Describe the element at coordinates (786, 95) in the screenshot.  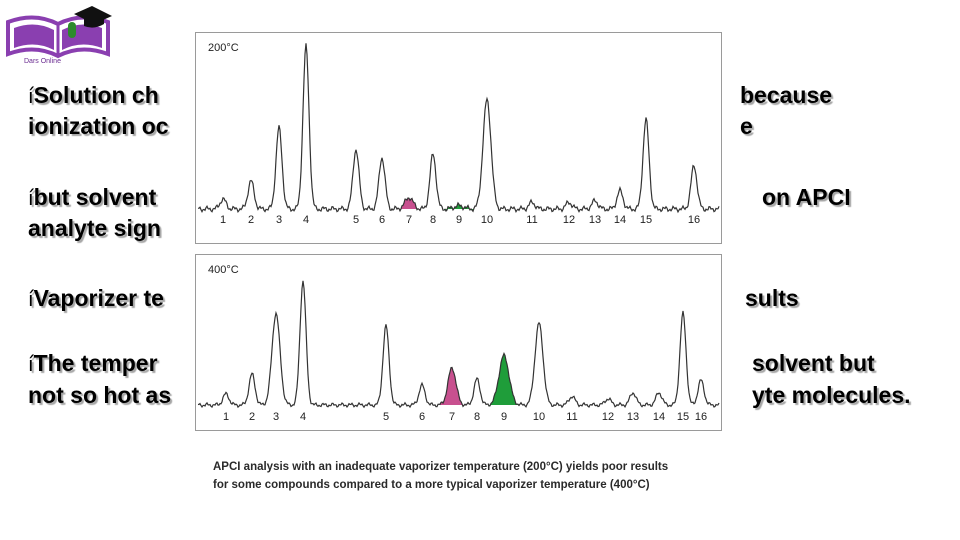
I see `bullet-1-line-1-end: because` at that location.